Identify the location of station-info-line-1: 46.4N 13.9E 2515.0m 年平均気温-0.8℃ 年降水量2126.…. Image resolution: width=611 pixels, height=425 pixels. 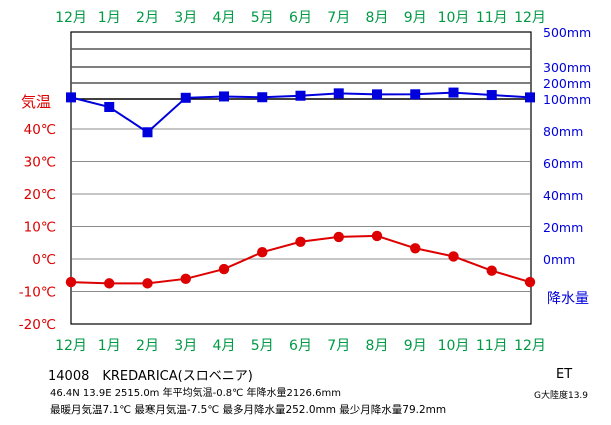
(195, 393).